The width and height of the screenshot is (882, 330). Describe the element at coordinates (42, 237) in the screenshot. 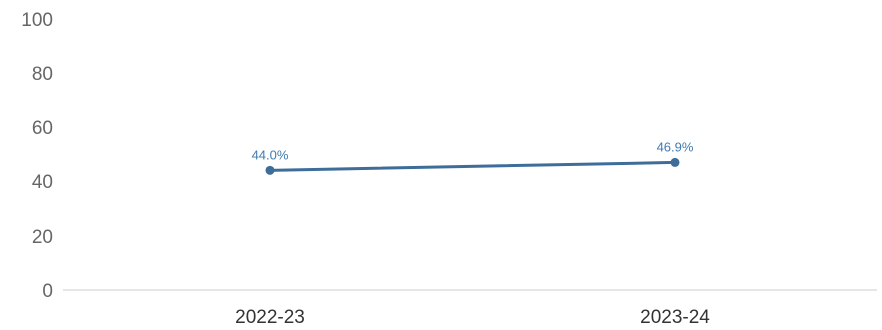

I see `y-tick-label: 20` at that location.